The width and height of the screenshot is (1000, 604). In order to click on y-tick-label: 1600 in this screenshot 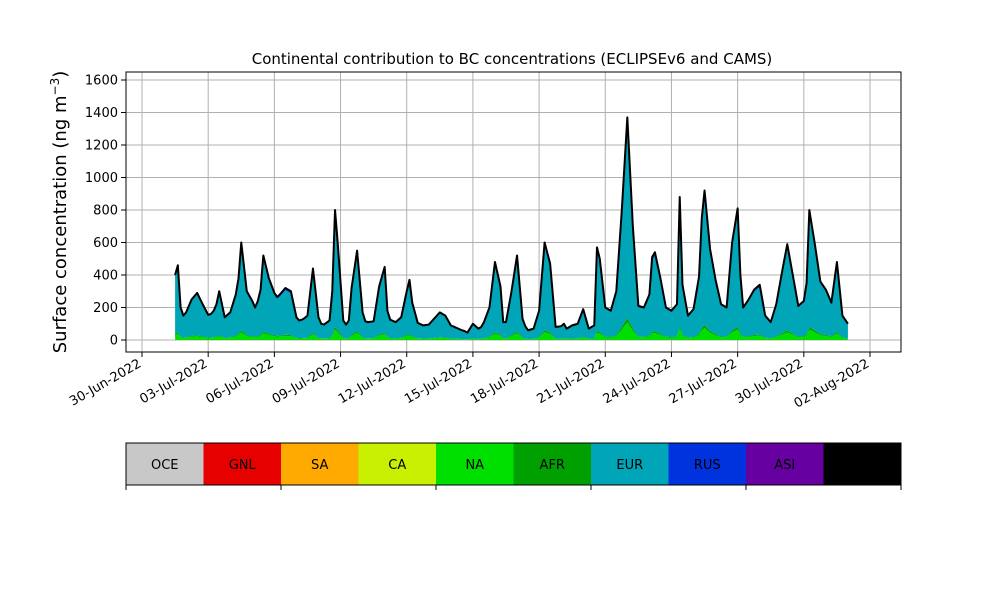, I will do `click(101, 81)`.